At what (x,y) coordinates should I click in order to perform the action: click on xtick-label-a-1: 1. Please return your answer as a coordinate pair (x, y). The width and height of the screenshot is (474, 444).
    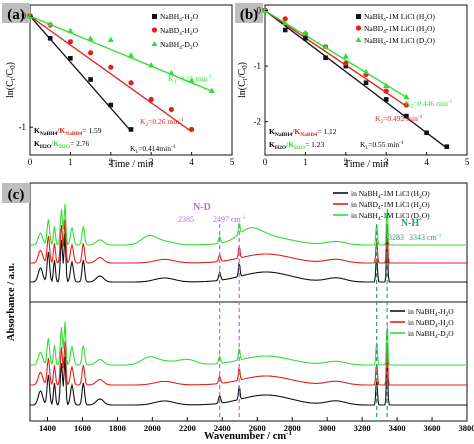
    Looking at the image, I should click on (70, 162).